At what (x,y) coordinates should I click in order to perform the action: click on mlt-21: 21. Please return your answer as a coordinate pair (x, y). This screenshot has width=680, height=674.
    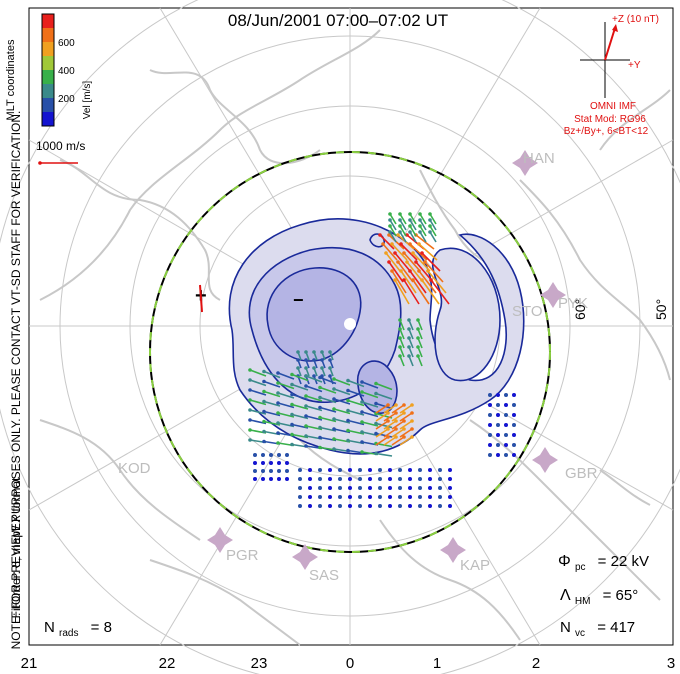
    Looking at the image, I should click on (29, 663).